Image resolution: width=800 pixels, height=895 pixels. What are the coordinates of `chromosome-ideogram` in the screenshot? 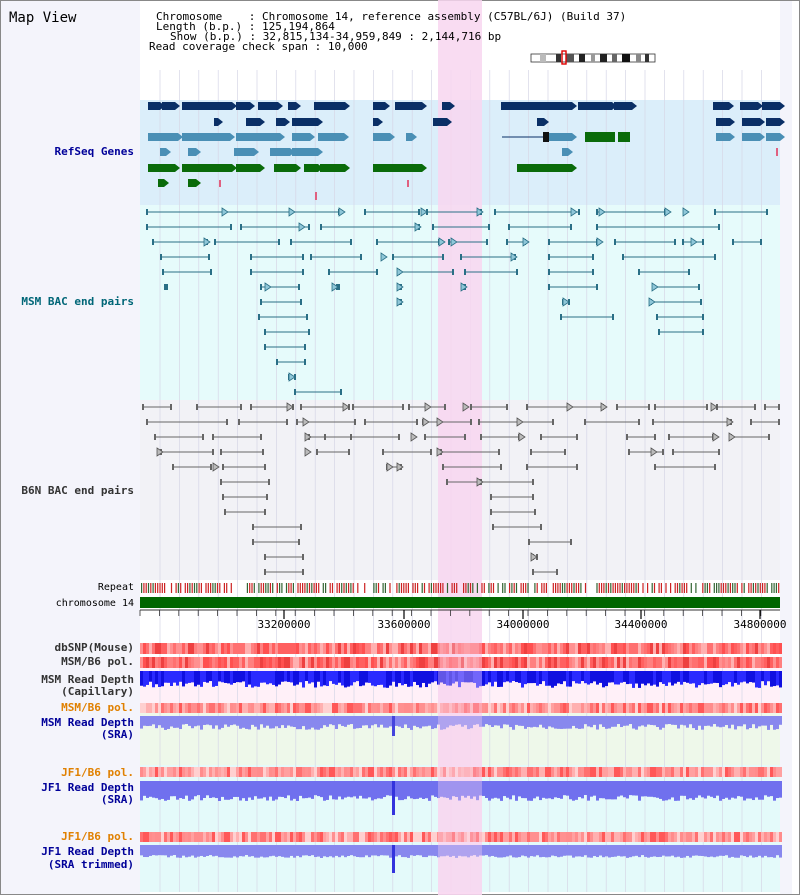 It's located at (593, 57).